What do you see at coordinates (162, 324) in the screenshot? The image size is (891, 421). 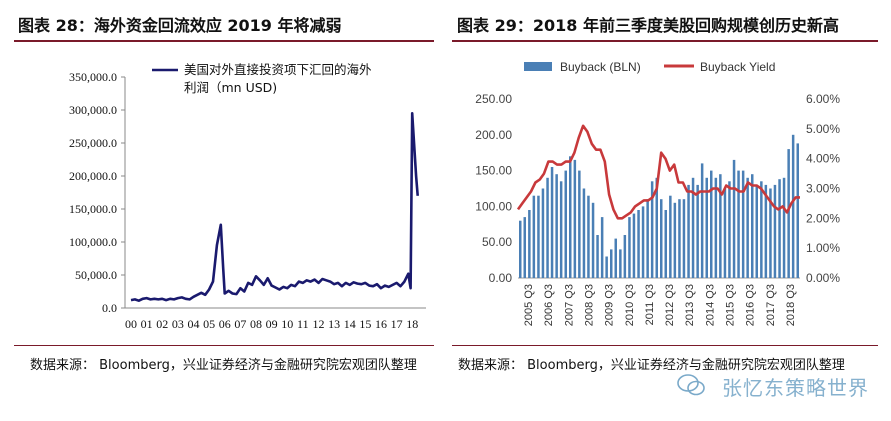 I see `left-x-tick-label: 02` at bounding box center [162, 324].